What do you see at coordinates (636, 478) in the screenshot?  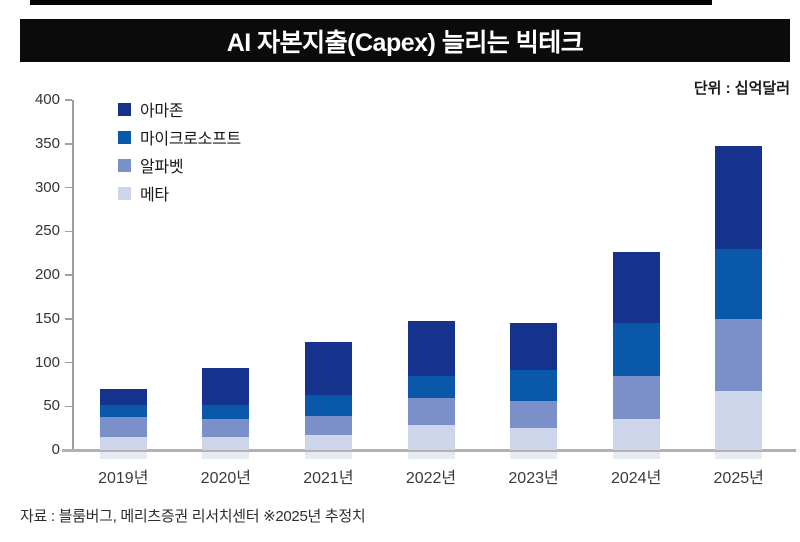 I see `x-axis-label: 2024년` at bounding box center [636, 478].